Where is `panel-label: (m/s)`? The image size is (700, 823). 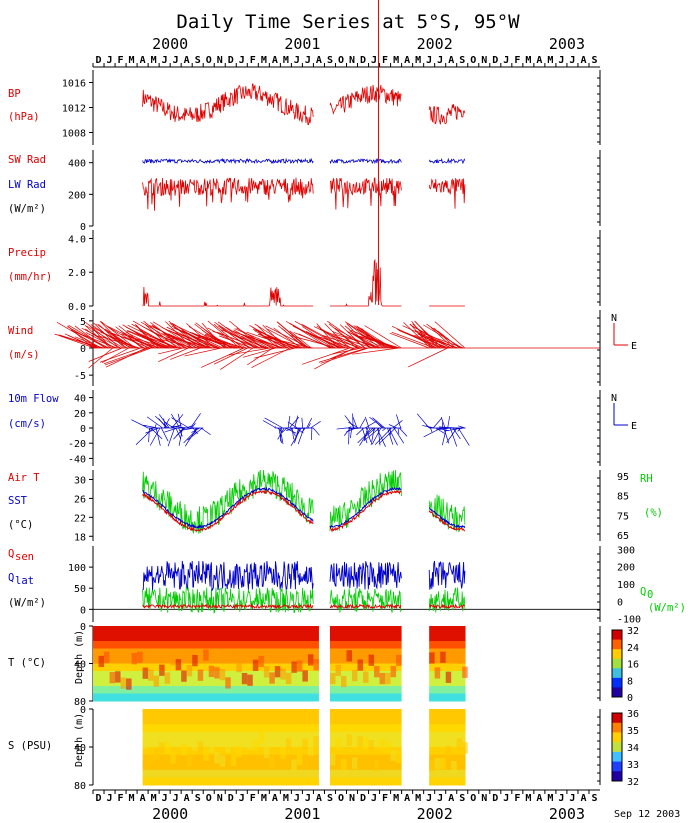
panel-label: (m/s) is located at coordinates (24, 355).